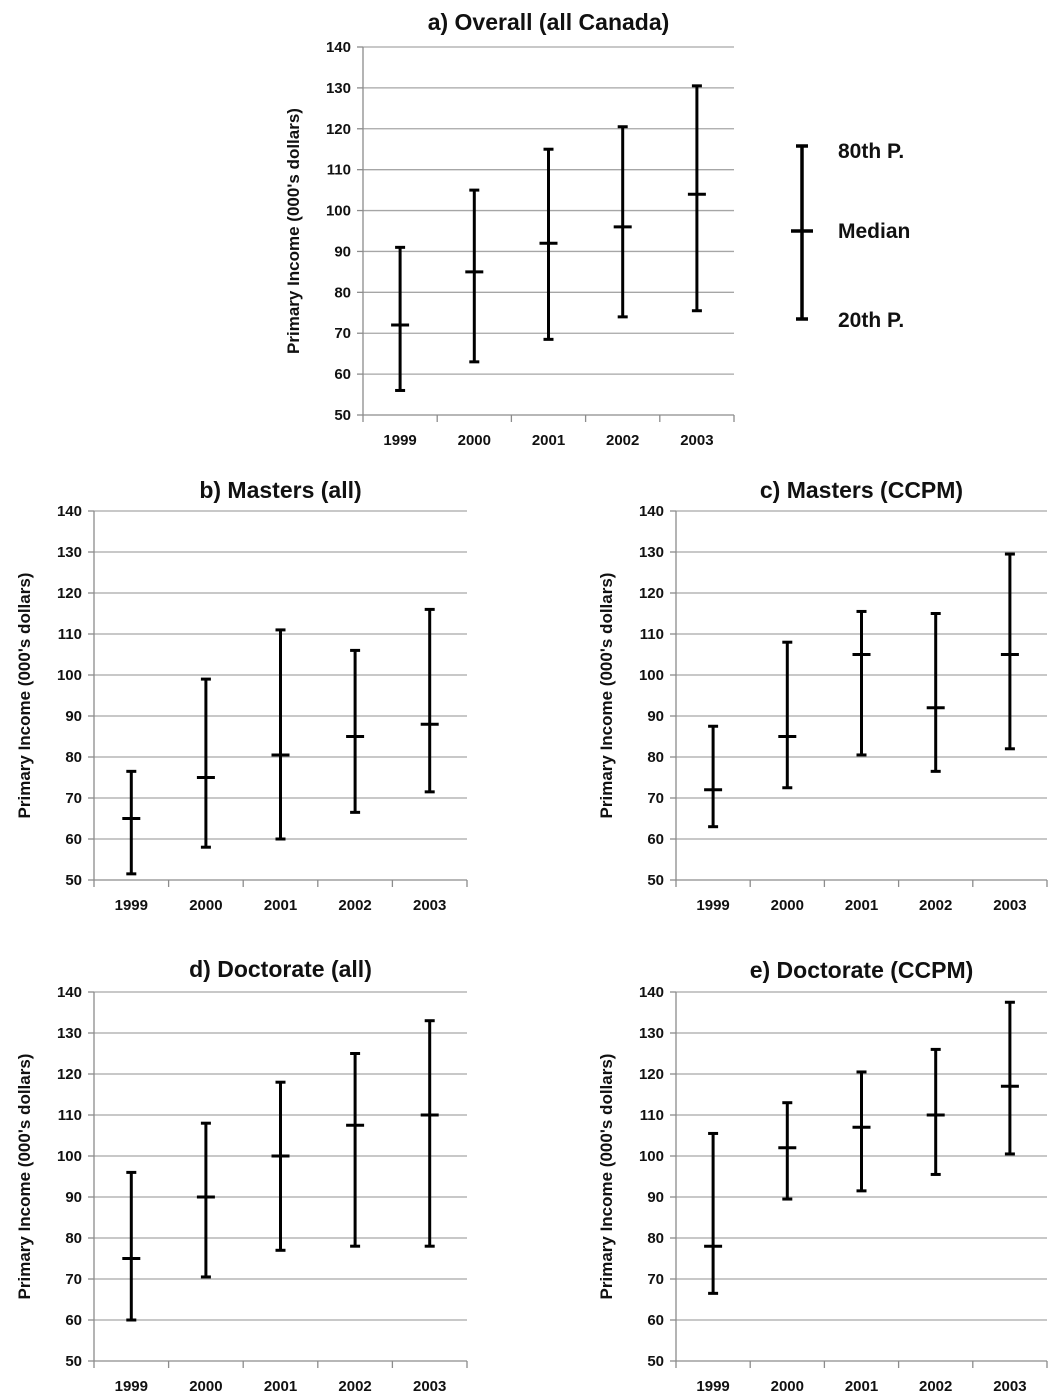 The height and width of the screenshot is (1397, 1048). Describe the element at coordinates (549, 22) in the screenshot. I see `chart-title: a) Overall (all Canada)` at that location.